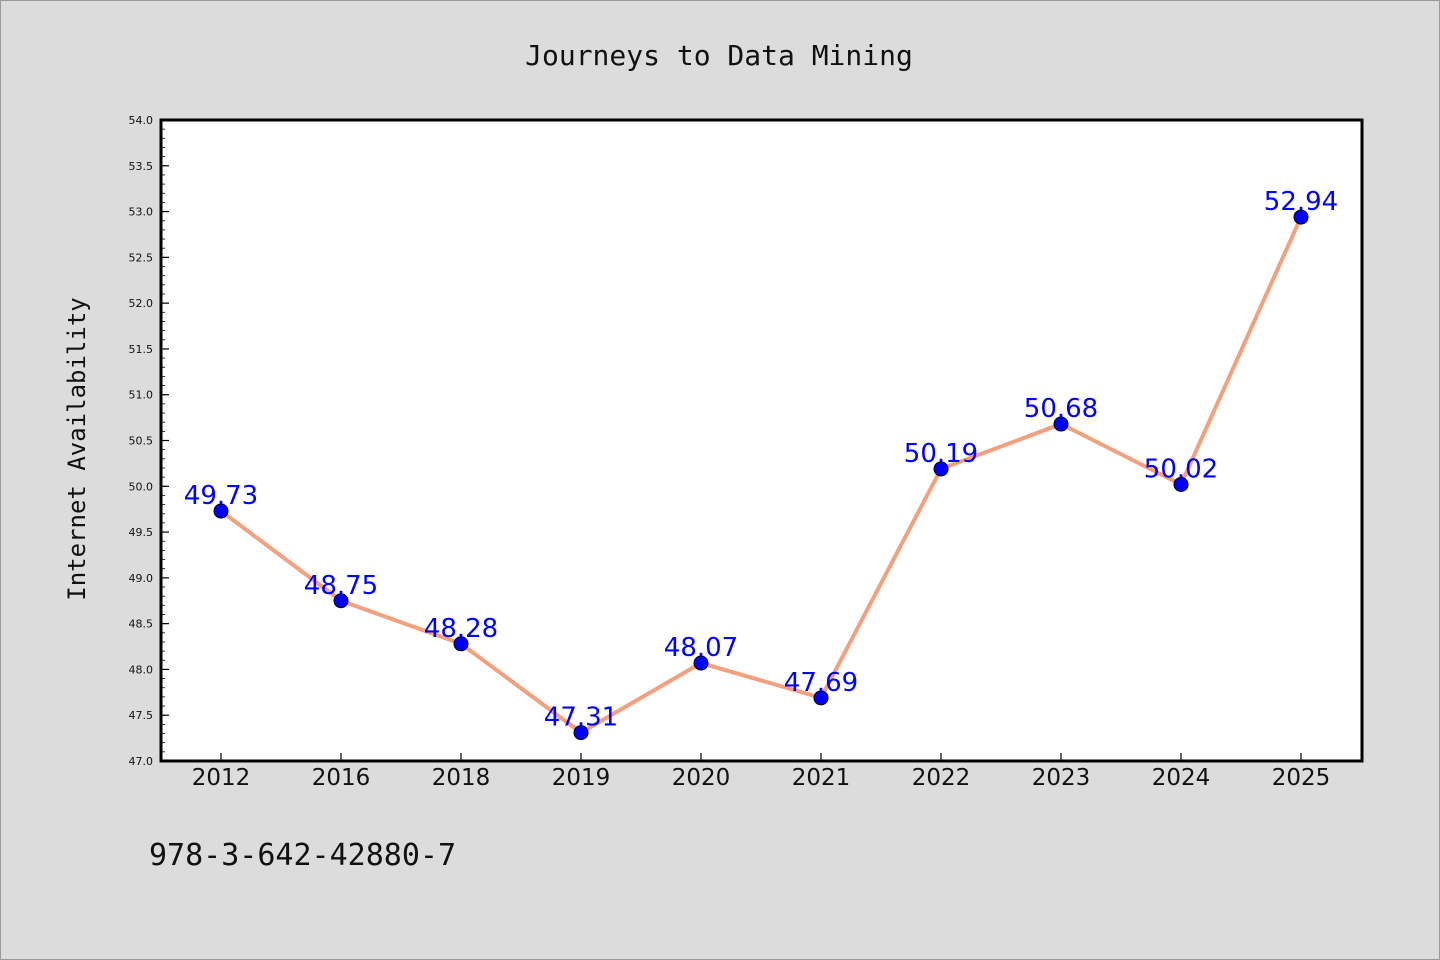 This screenshot has width=1440, height=960. I want to click on y-tick-label: 53.5, so click(141, 166).